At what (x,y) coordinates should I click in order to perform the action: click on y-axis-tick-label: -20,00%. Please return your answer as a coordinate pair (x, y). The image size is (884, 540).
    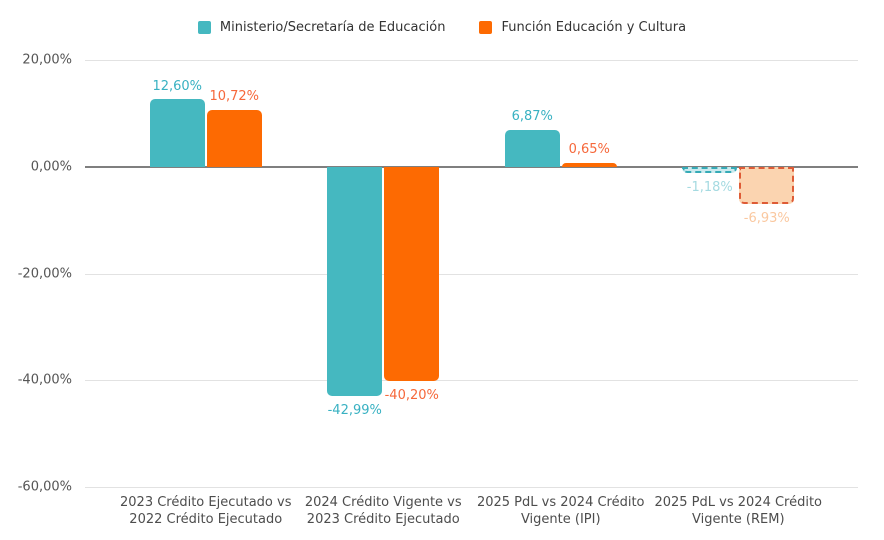
    Looking at the image, I should click on (44, 273).